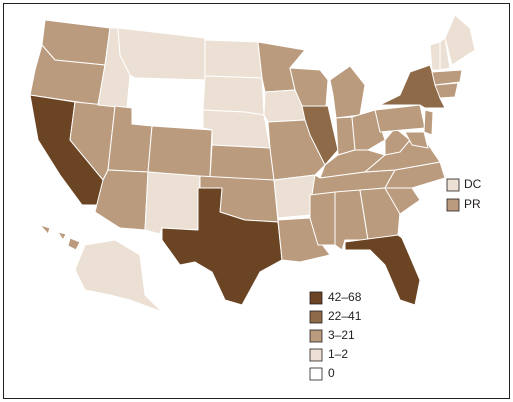 Image resolution: width=513 pixels, height=402 pixels. Describe the element at coordinates (473, 184) in the screenshot. I see `inset-label: DC` at that location.